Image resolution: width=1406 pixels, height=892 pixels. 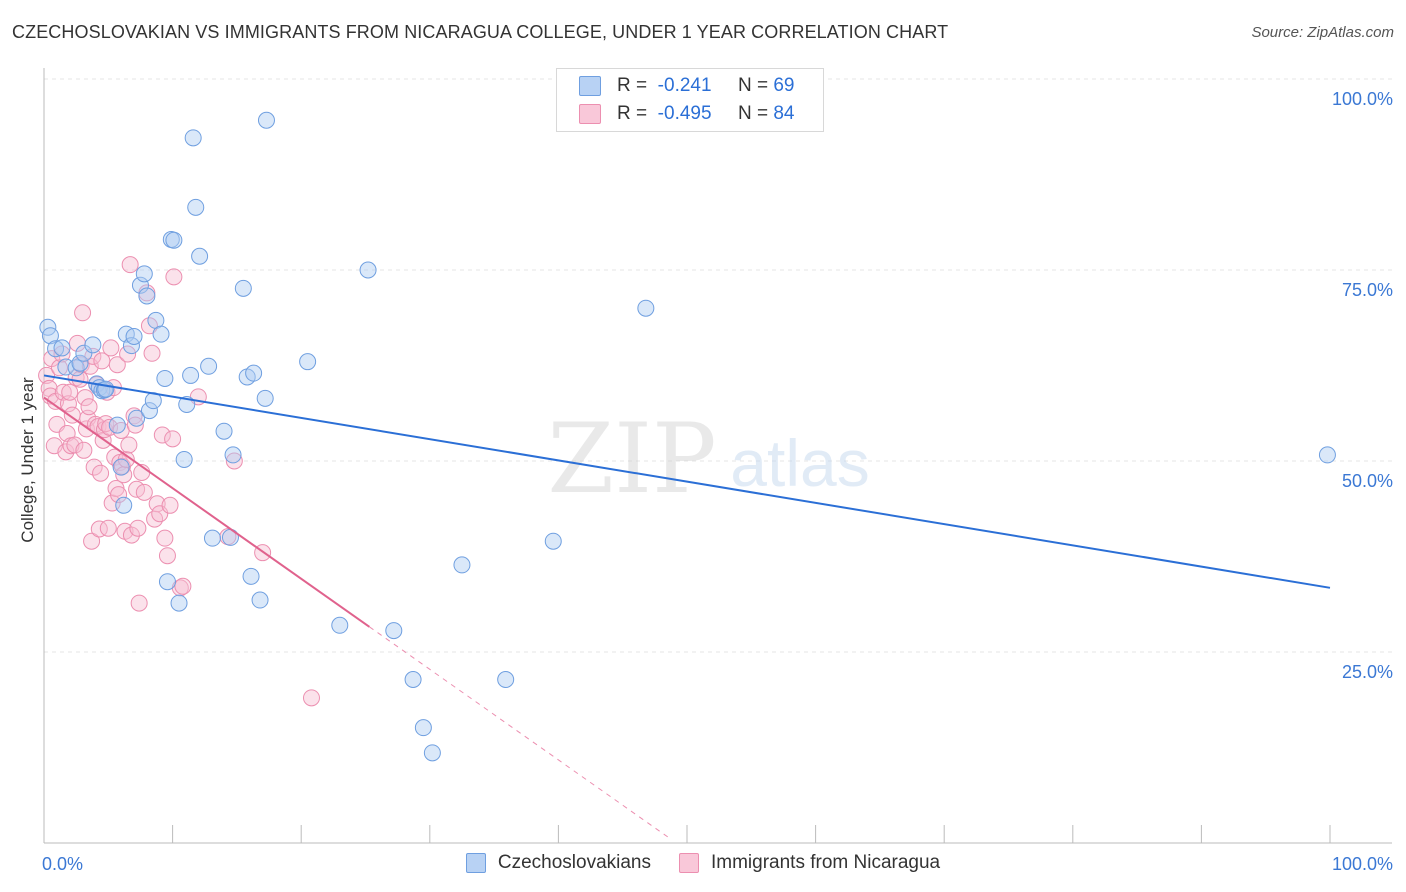 I want to click on watermark-atlas: atlas, so click(x=799, y=463).